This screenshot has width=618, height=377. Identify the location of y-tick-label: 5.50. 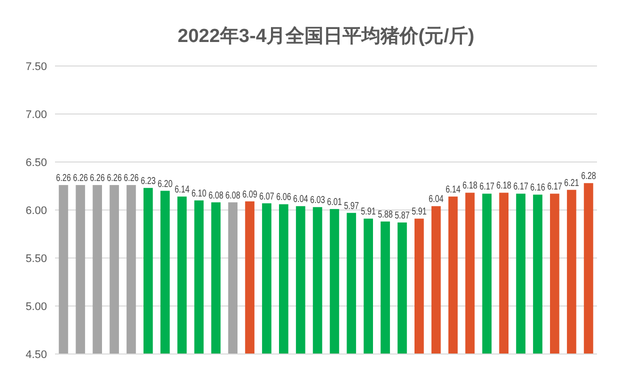
(36, 259).